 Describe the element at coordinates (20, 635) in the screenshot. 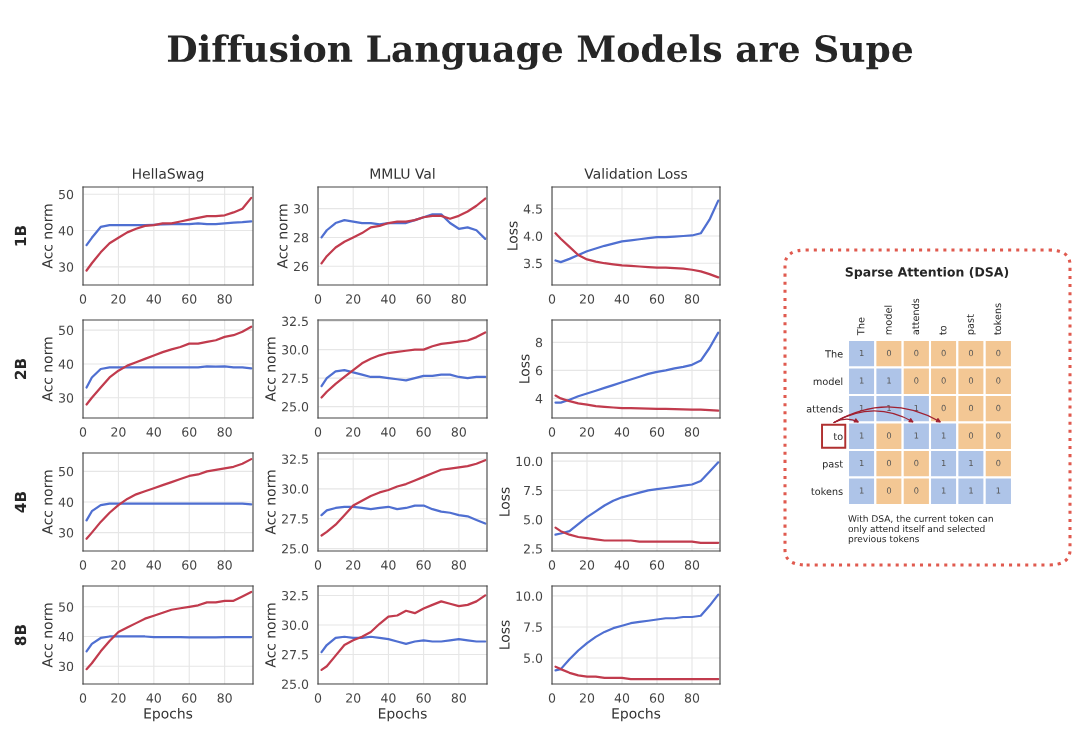

I see `text: 8B` at that location.